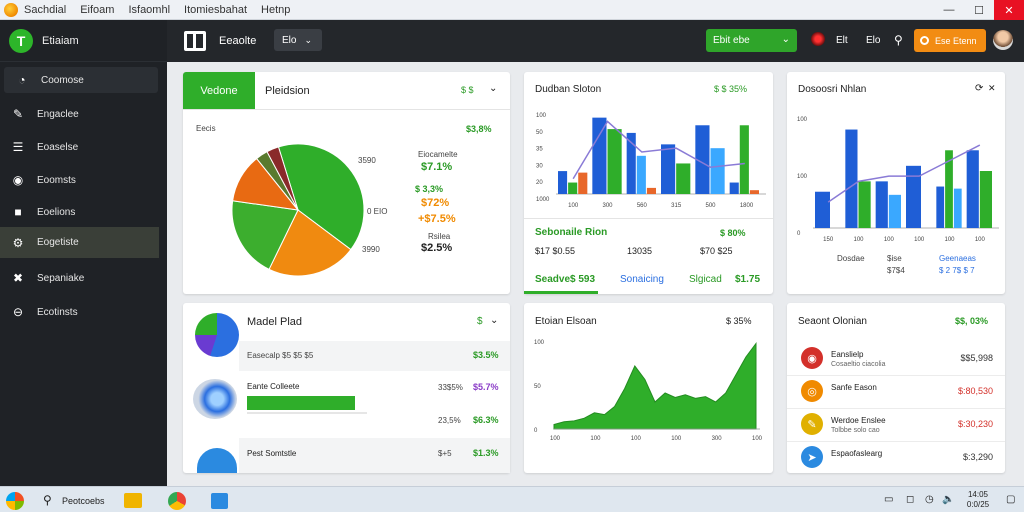 The image size is (1024, 512). Describe the element at coordinates (977, 457) in the screenshot. I see `row-value: $:3,290` at that location.